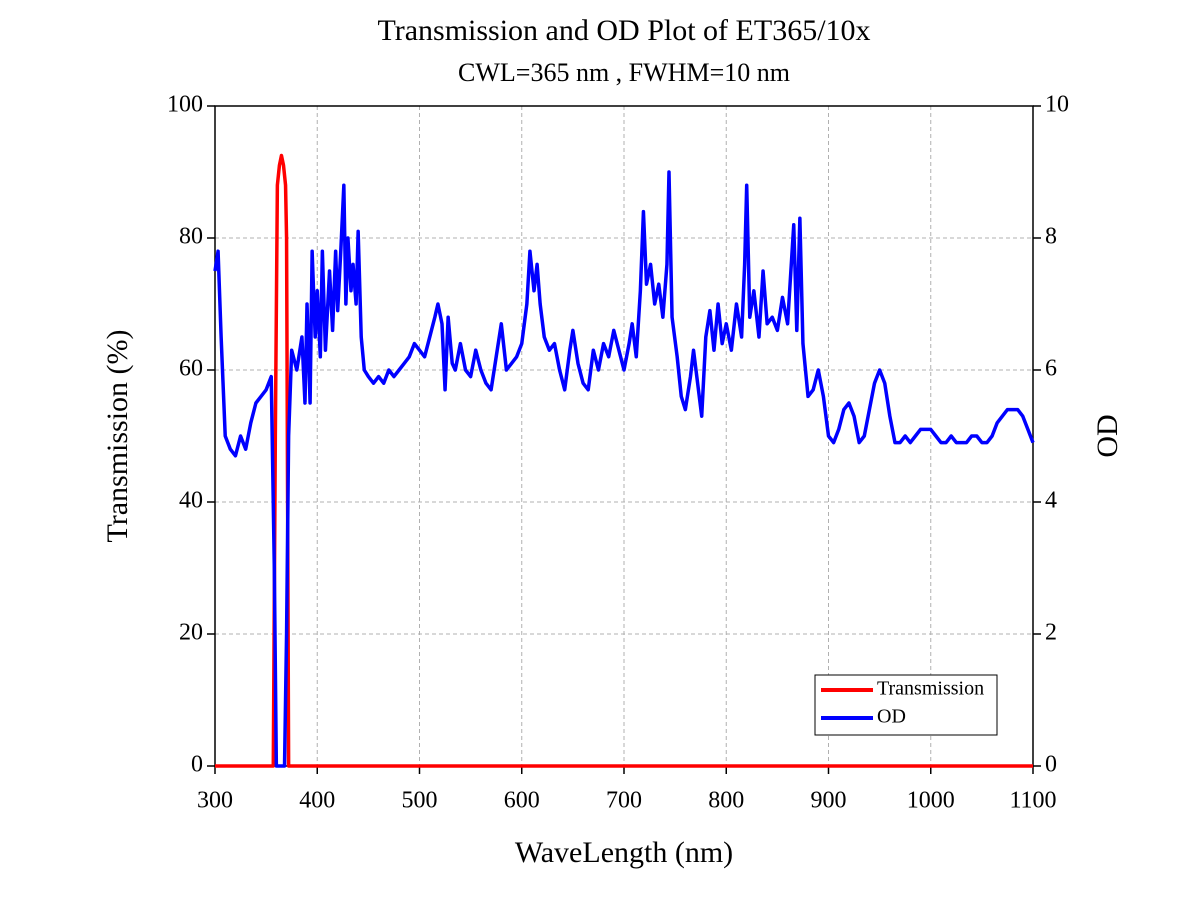  Describe the element at coordinates (623, 30) in the screenshot. I see `chart-title: Transmission and OD Plot of ET365/10x` at that location.